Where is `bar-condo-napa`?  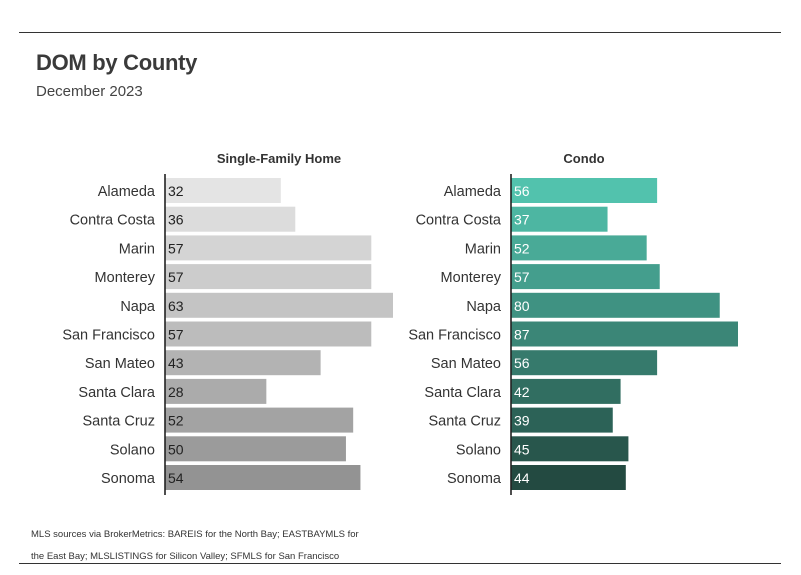 bar-condo-napa is located at coordinates (615, 305).